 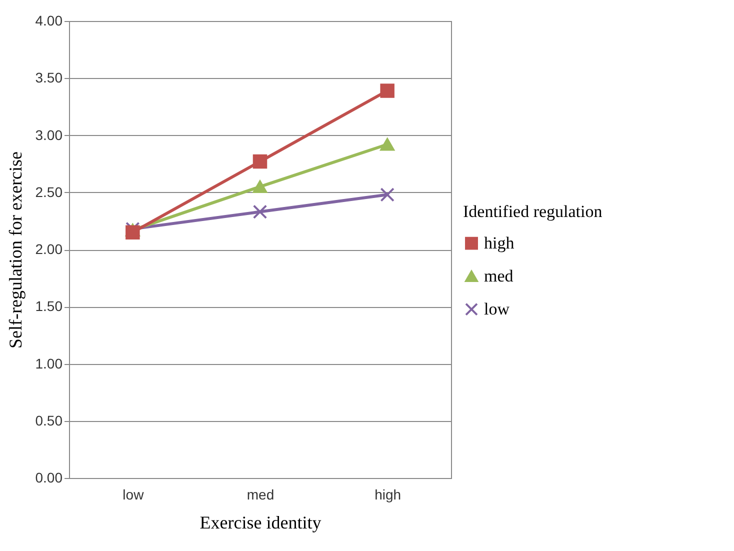 What do you see at coordinates (497, 308) in the screenshot?
I see `legend-label: low` at bounding box center [497, 308].